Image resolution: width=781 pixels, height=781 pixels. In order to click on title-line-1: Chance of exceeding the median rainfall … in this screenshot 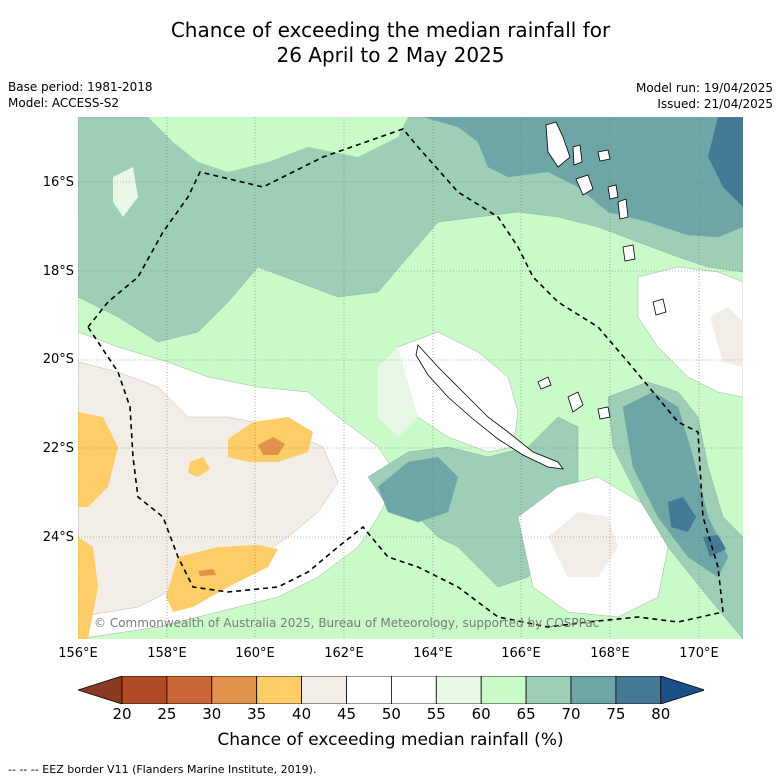, I will do `click(390, 30)`.